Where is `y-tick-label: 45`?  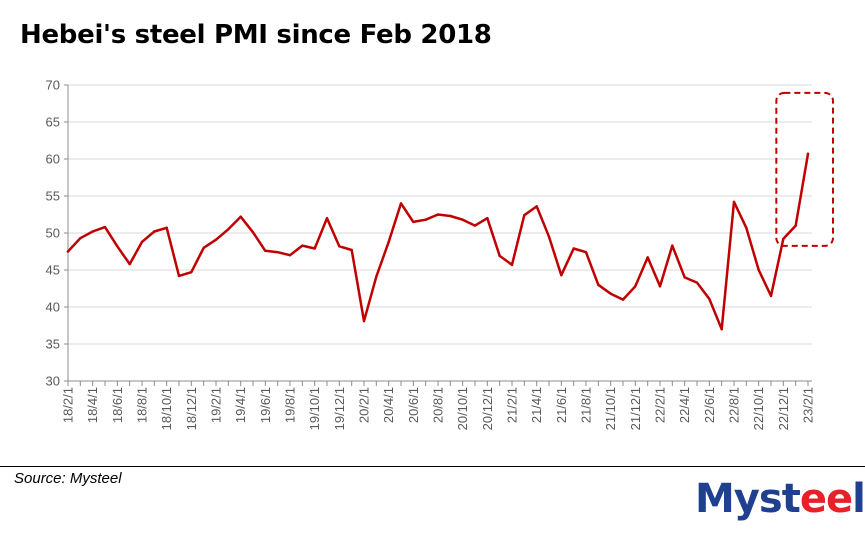 y-tick-label: 45 is located at coordinates (53, 270).